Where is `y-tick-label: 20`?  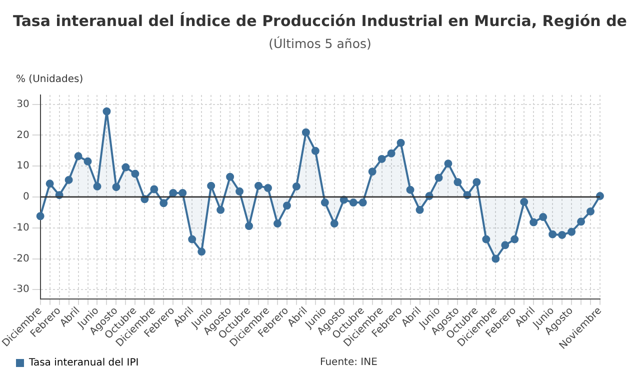 y-tick-label: 20 is located at coordinates (23, 135).